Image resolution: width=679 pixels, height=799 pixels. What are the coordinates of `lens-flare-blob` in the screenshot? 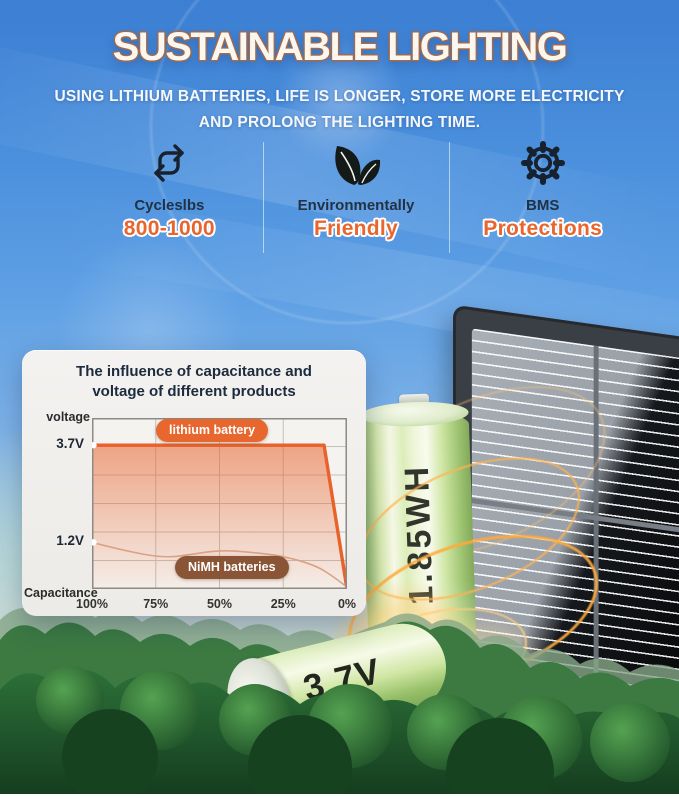 It's located at (340, 100).